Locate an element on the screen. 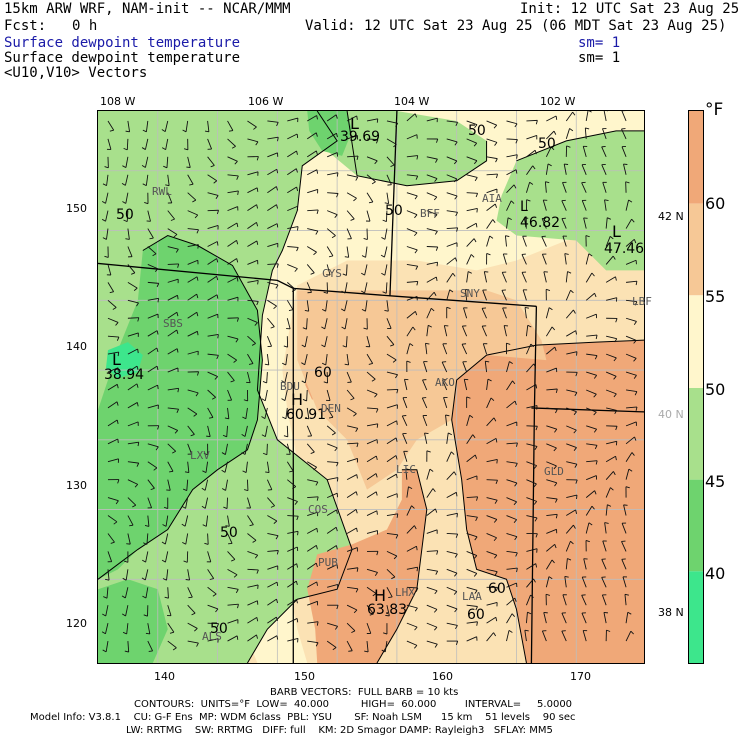 The height and width of the screenshot is (740, 740). lon-label-108w: 108 W is located at coordinates (118, 101).